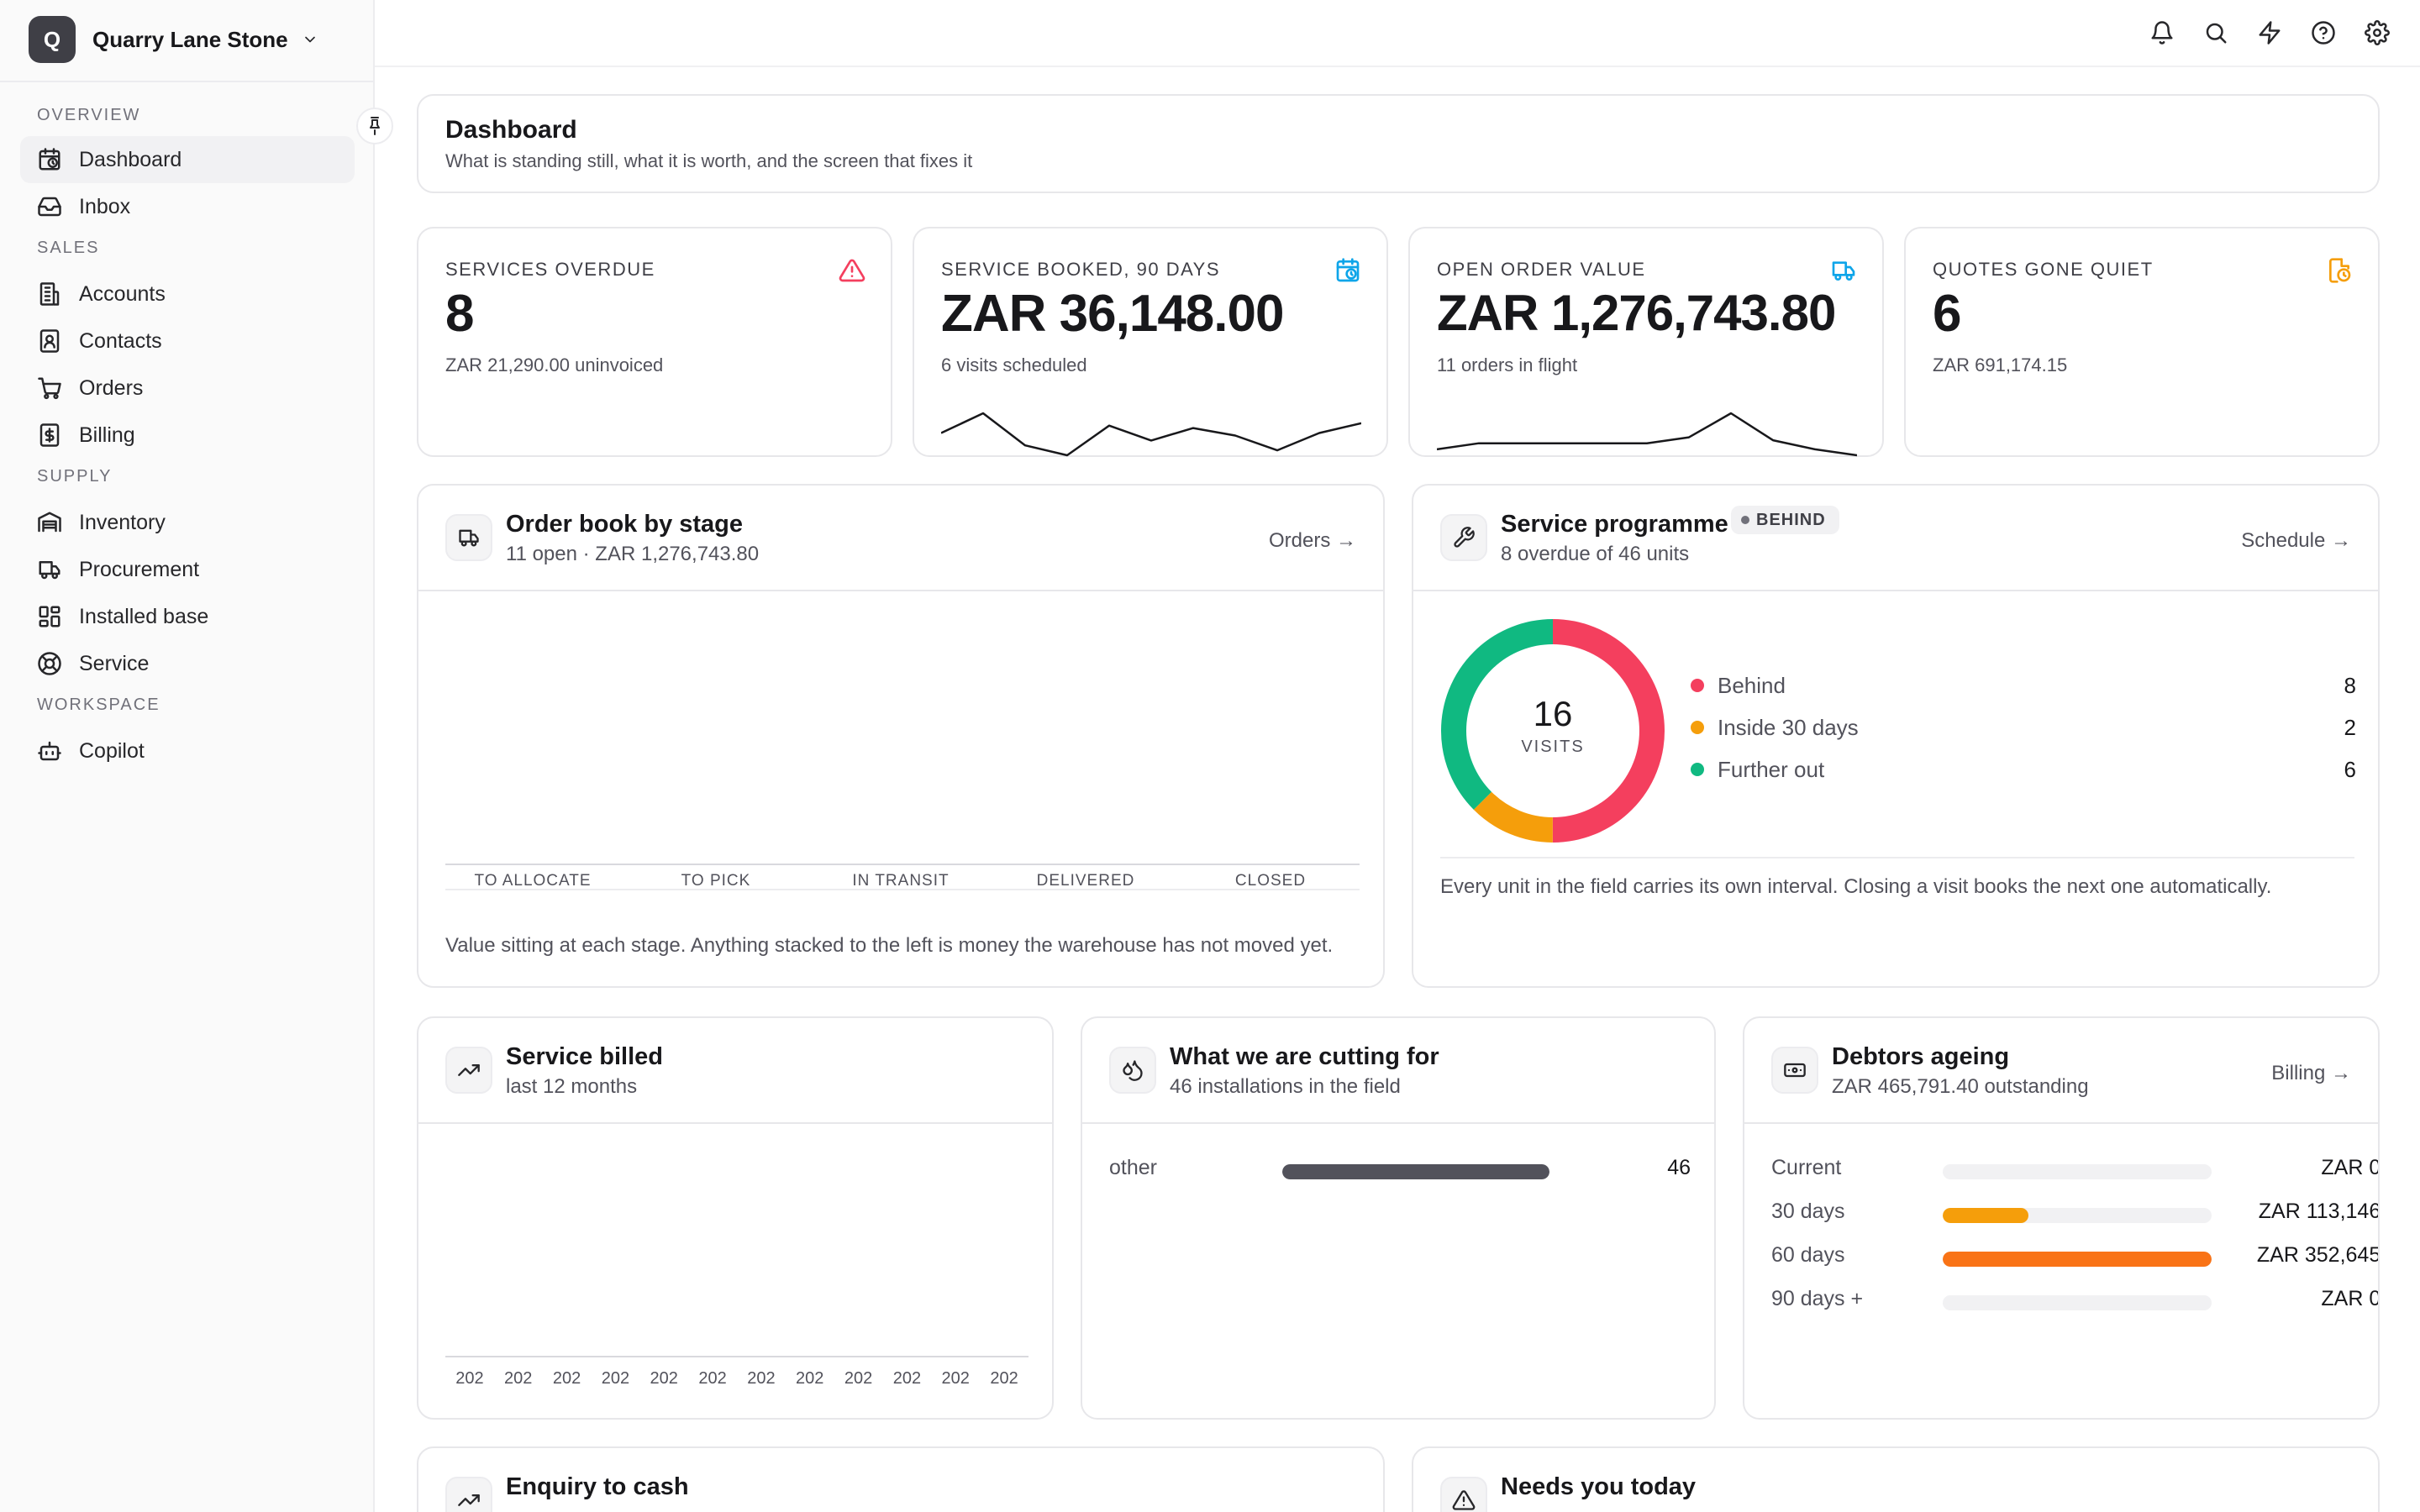  I want to click on ageing-row: 30 days ZAR 113,146.20, so click(2074, 1213).